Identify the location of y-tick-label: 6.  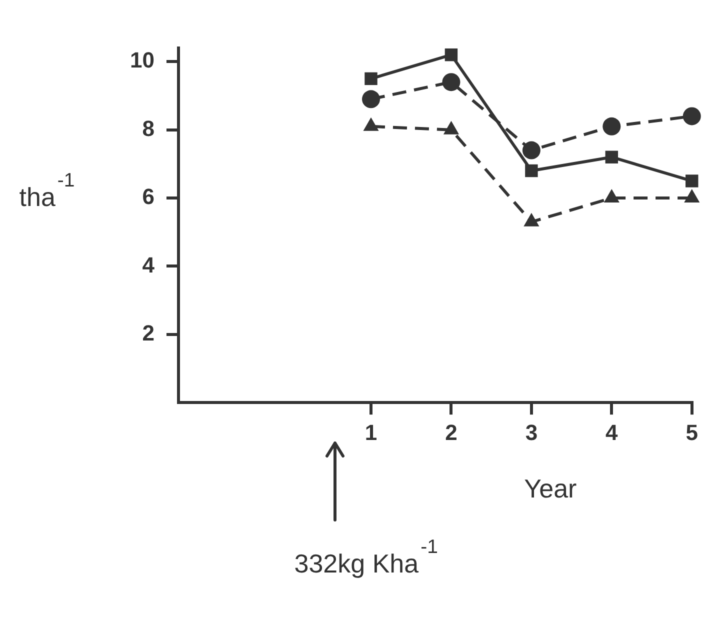
(148, 197).